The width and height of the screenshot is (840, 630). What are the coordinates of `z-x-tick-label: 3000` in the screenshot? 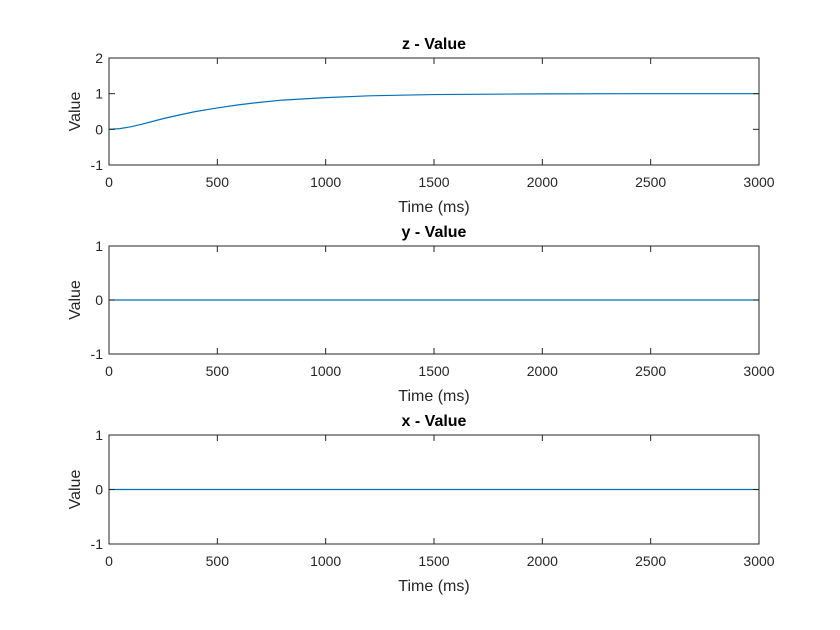 It's located at (758, 182).